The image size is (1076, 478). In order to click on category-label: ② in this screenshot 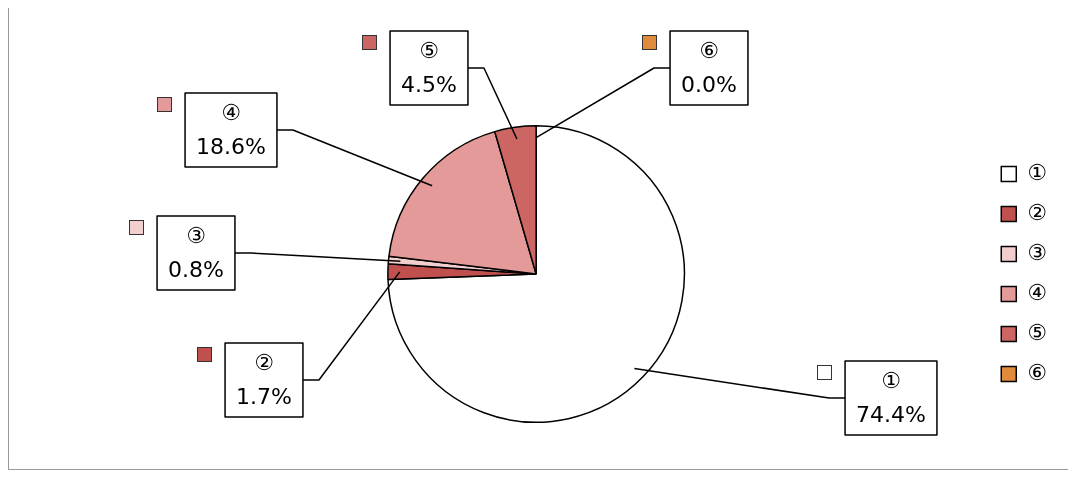, I will do `click(1037, 212)`.